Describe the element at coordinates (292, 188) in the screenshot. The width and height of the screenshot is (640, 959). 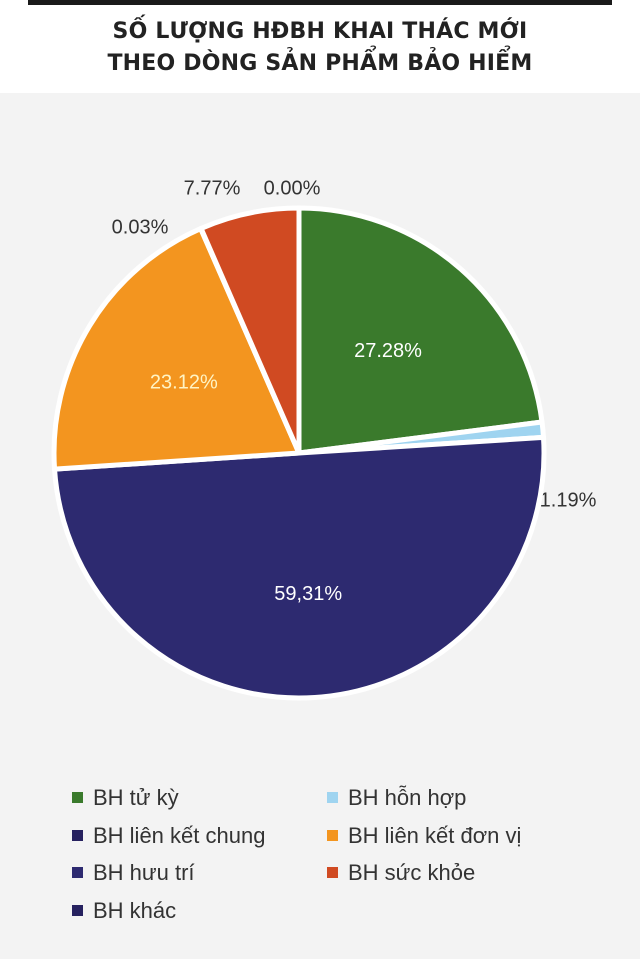
I see `slice-data-label: 0.00%` at that location.